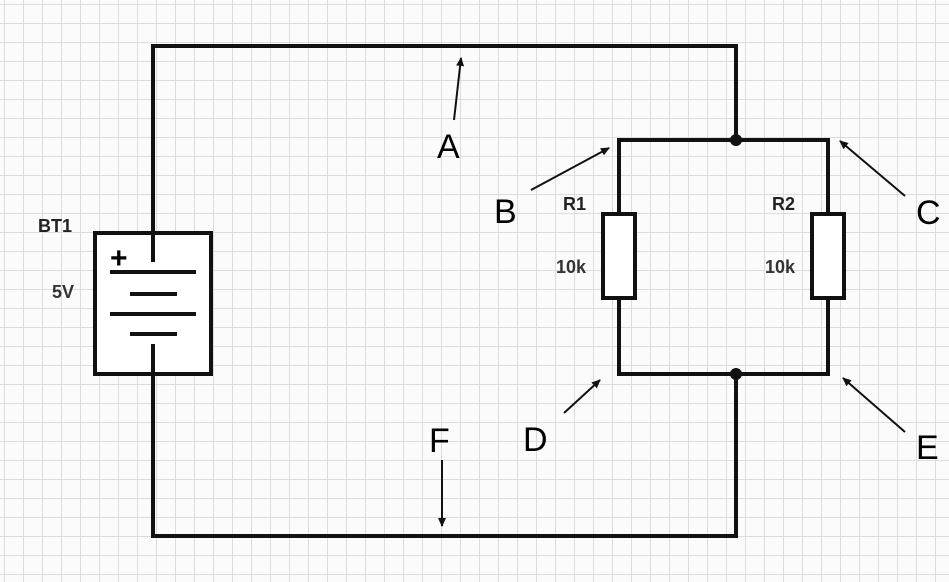  What do you see at coordinates (574, 204) in the screenshot?
I see `r1-ref-label: R1` at bounding box center [574, 204].